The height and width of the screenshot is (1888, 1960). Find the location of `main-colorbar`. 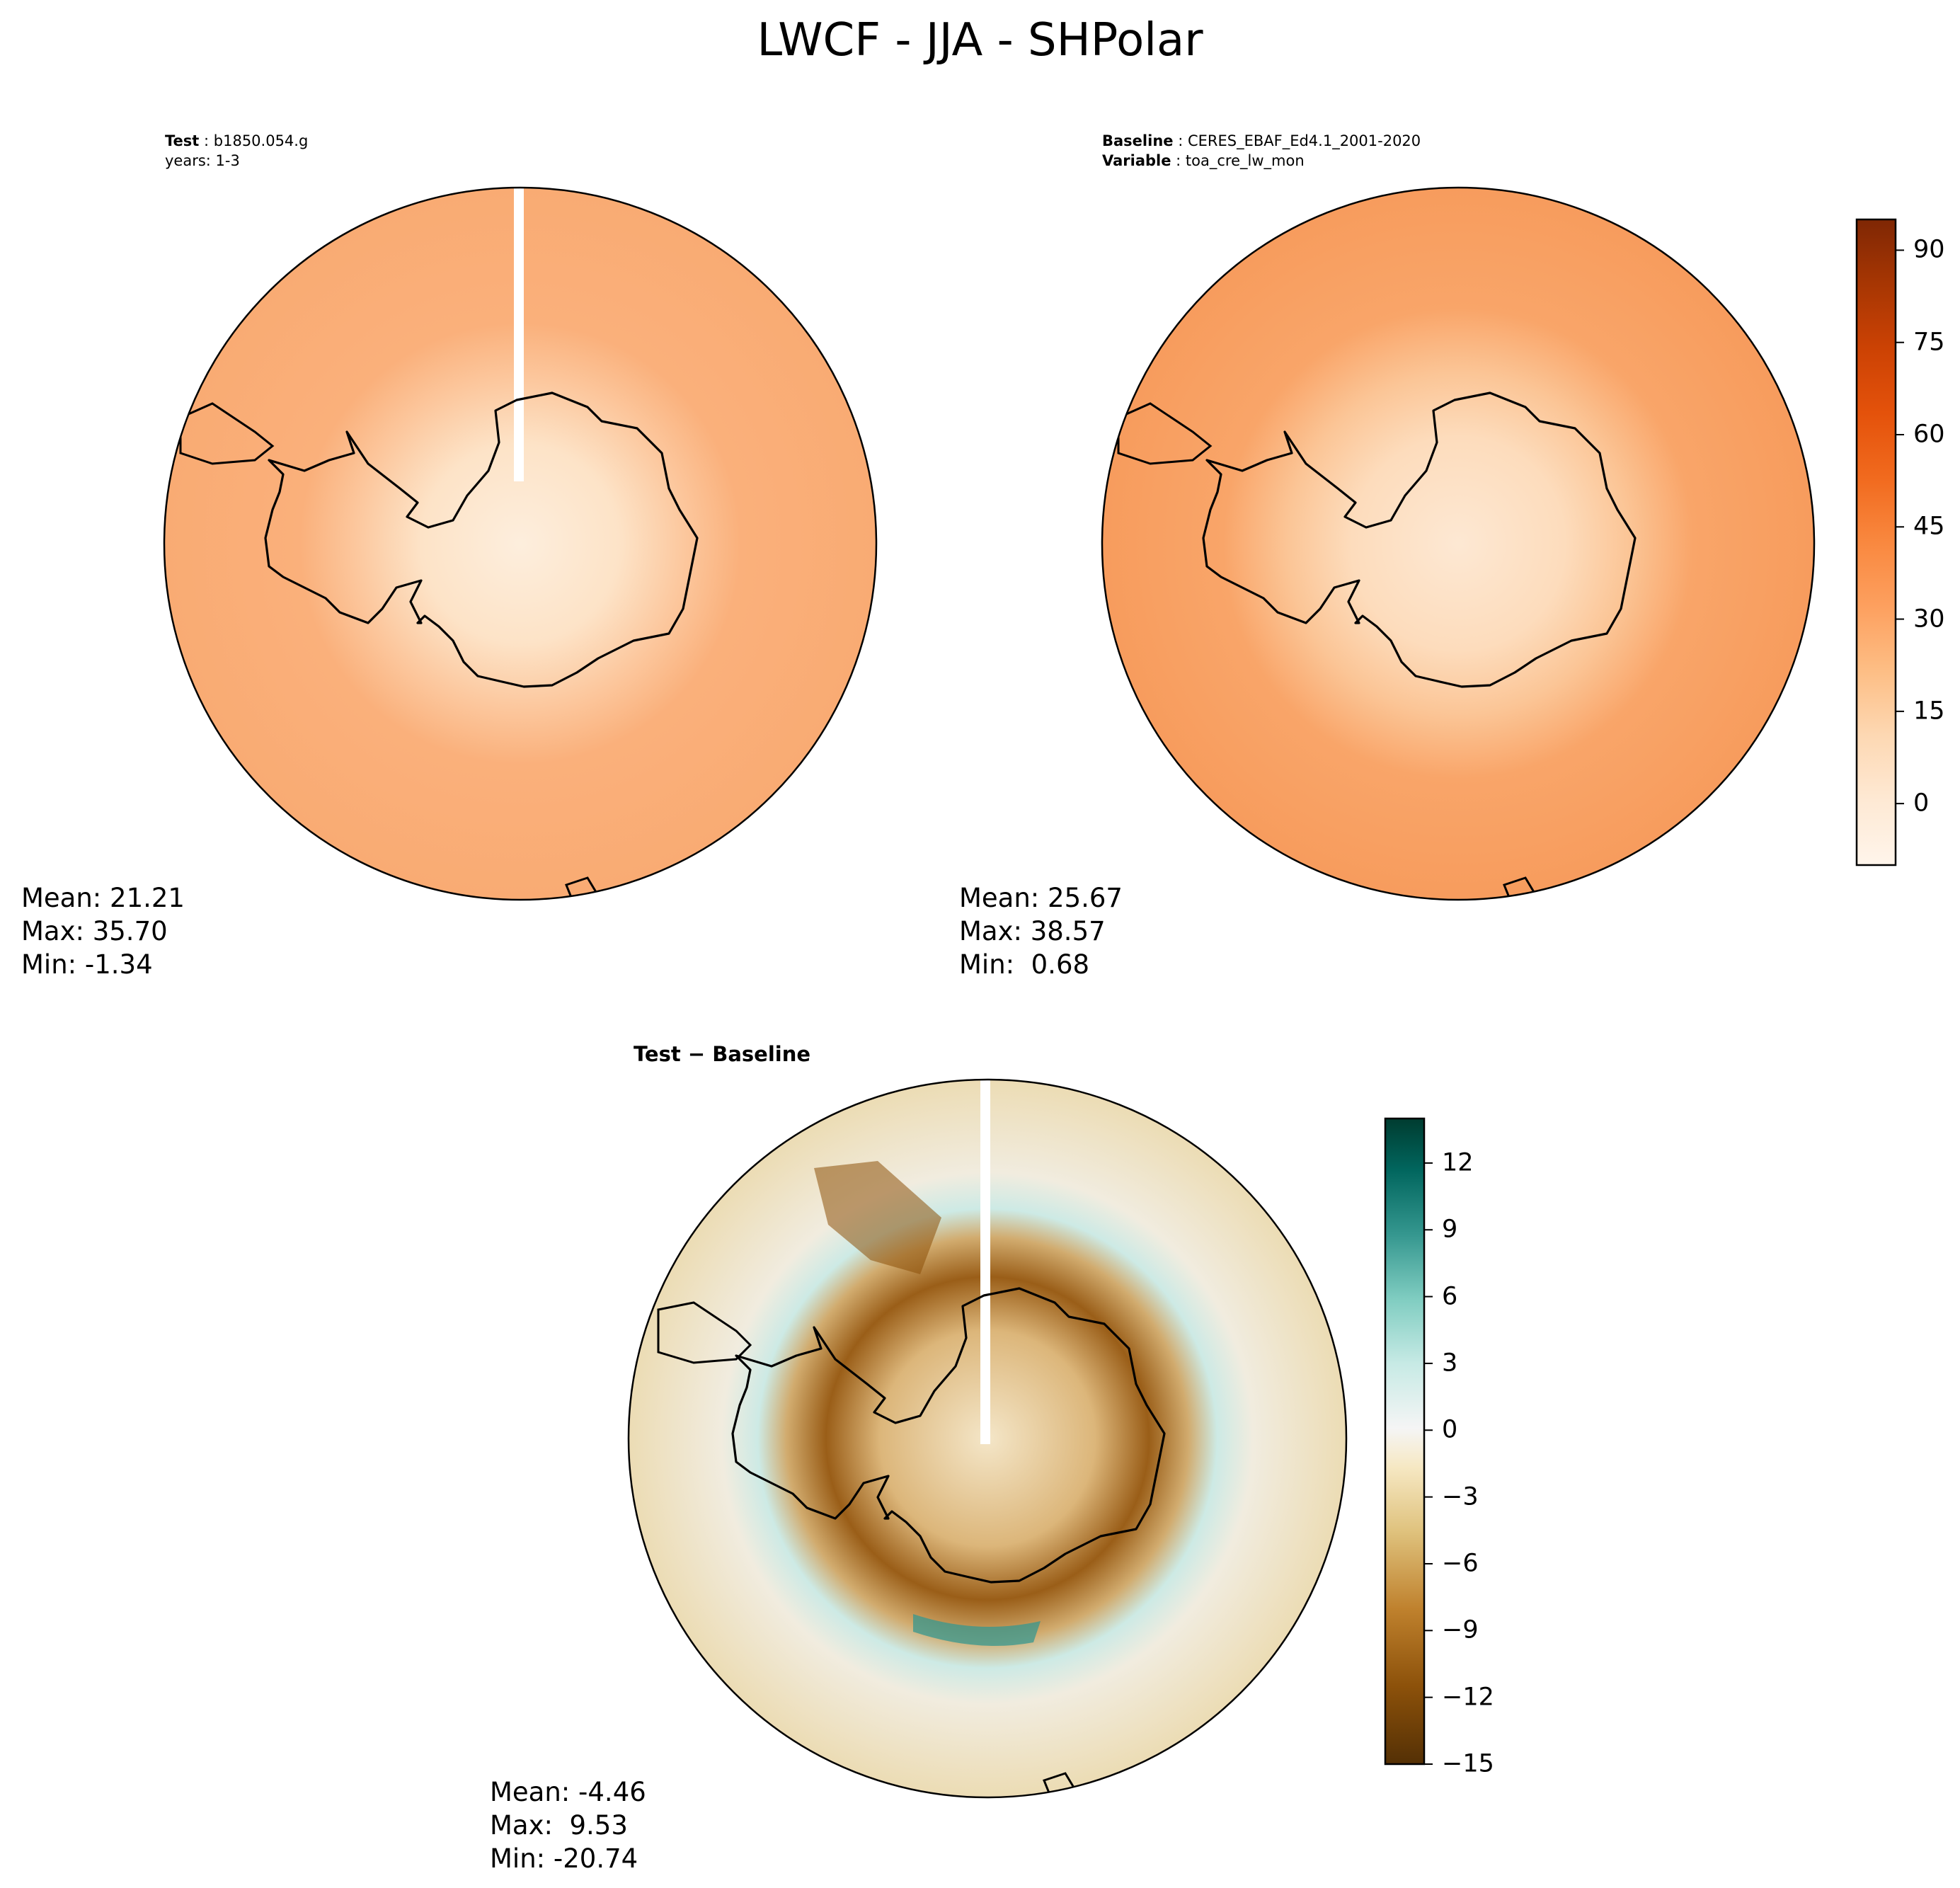

main-colorbar is located at coordinates (1879, 542).